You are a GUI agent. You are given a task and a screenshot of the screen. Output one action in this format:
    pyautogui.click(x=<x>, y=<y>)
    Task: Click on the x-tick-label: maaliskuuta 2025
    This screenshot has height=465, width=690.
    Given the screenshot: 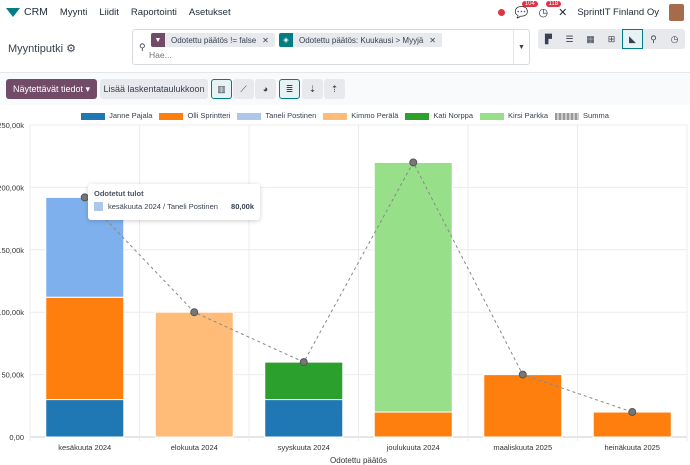 What is the action you would take?
    pyautogui.click(x=522, y=447)
    